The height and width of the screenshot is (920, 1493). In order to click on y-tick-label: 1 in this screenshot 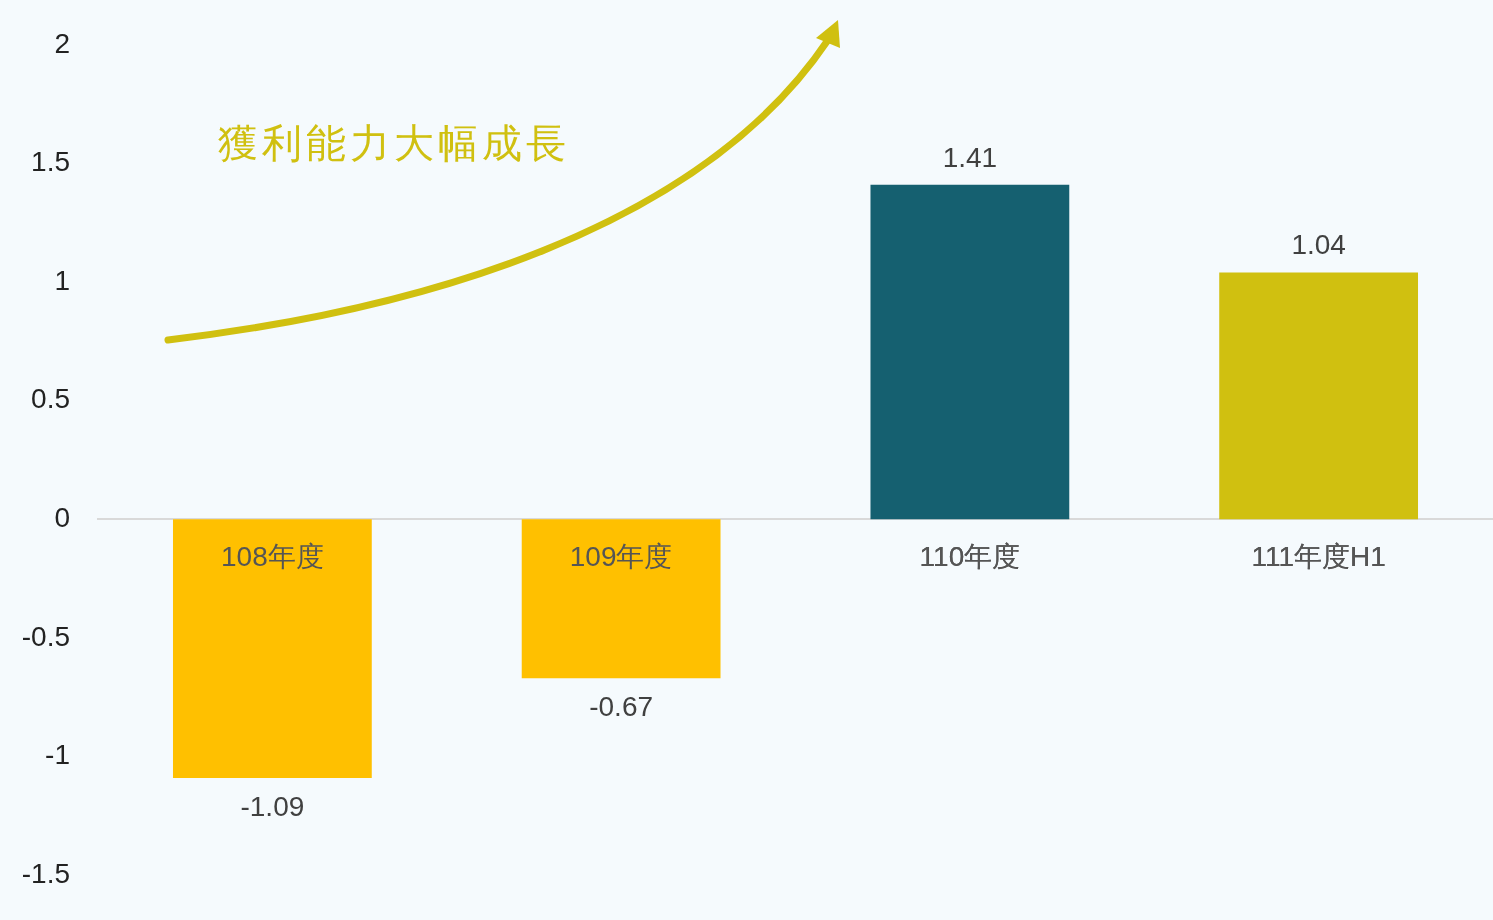, I will do `click(62, 280)`.